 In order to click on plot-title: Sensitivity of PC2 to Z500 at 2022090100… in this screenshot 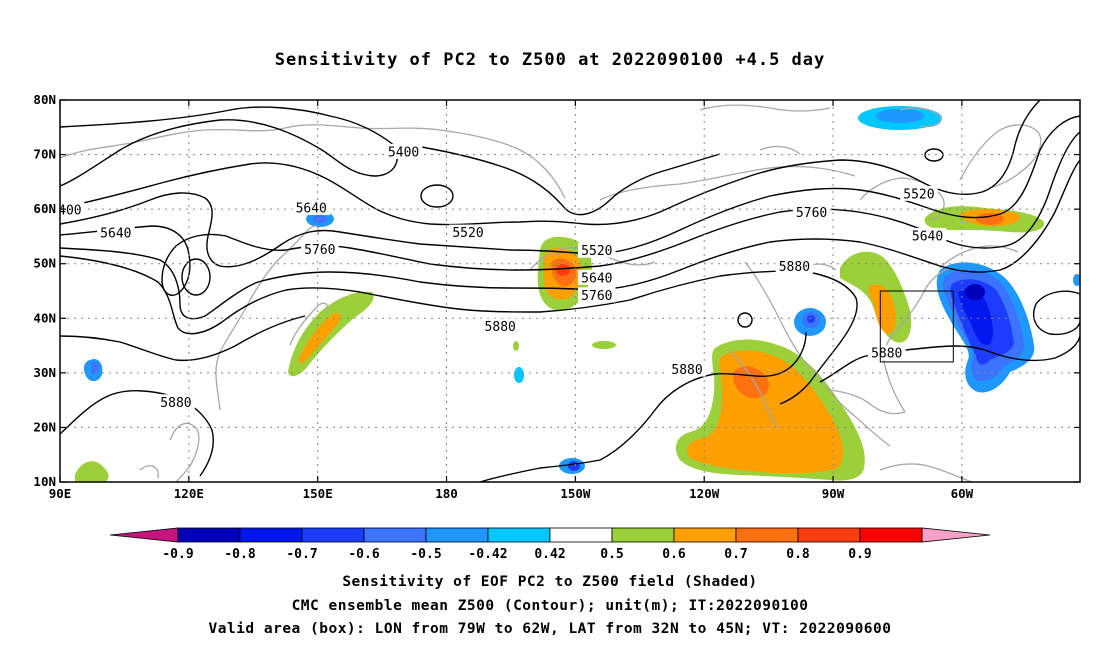, I will do `click(550, 60)`.